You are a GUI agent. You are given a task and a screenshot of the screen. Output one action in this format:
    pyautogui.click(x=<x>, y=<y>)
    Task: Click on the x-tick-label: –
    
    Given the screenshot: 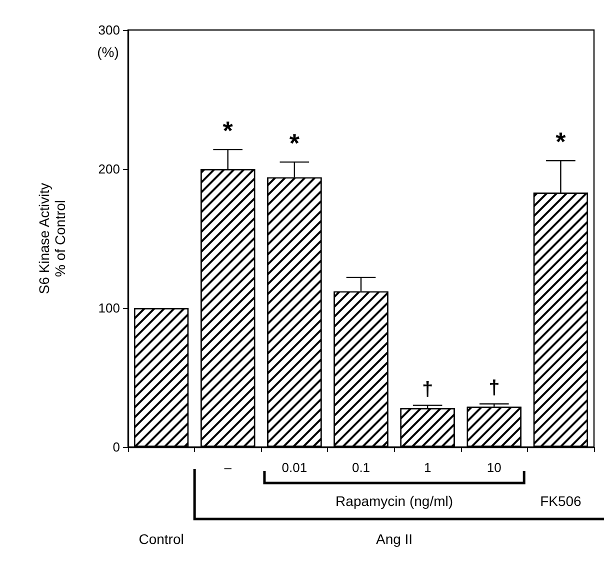 What is the action you would take?
    pyautogui.click(x=228, y=467)
    